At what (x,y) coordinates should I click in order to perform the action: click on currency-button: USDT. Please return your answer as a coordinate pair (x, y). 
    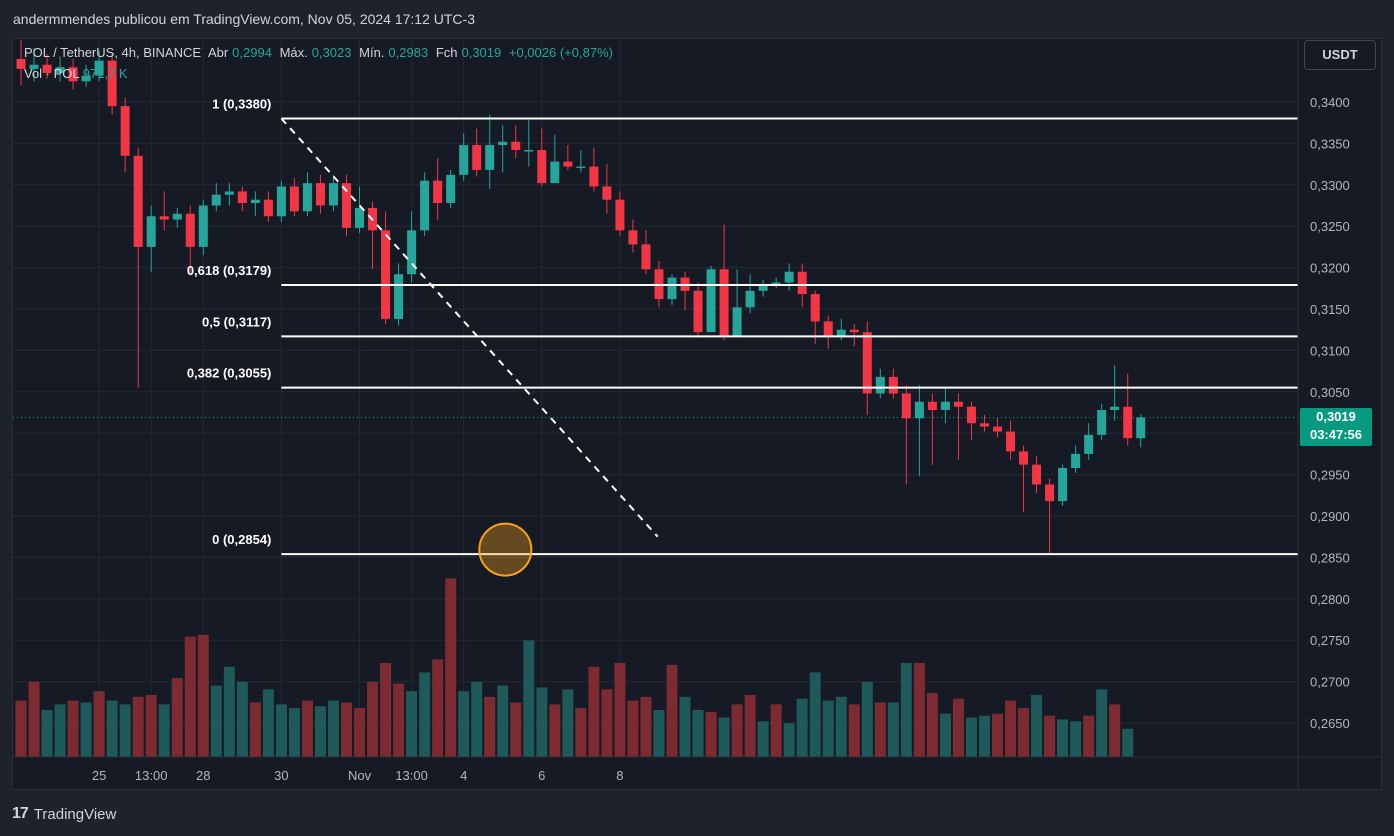
    Looking at the image, I should click on (1340, 55).